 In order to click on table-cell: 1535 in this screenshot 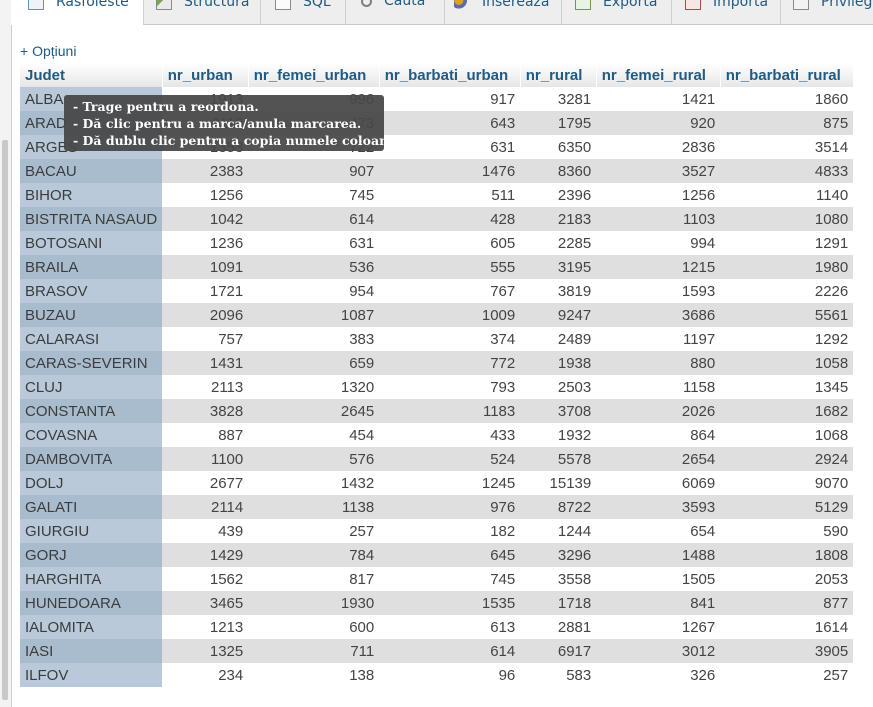, I will do `click(450, 603)`.